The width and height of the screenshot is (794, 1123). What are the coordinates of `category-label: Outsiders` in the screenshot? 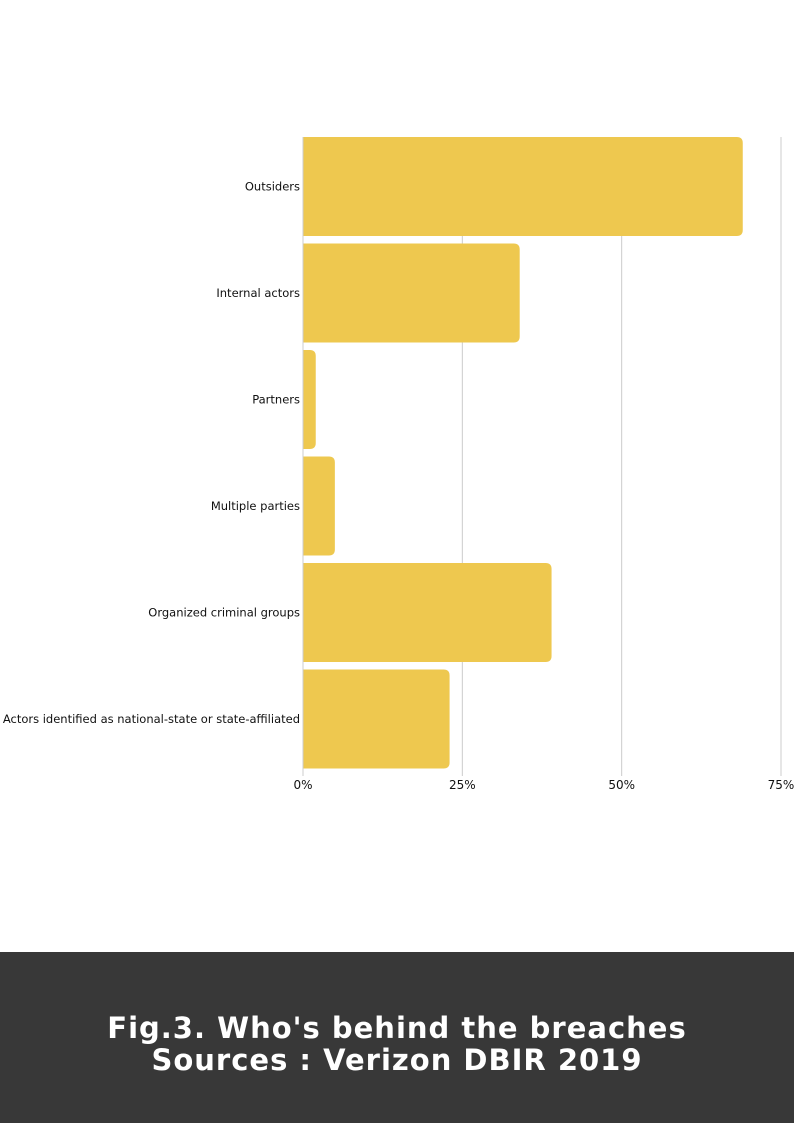 It's located at (272, 187).